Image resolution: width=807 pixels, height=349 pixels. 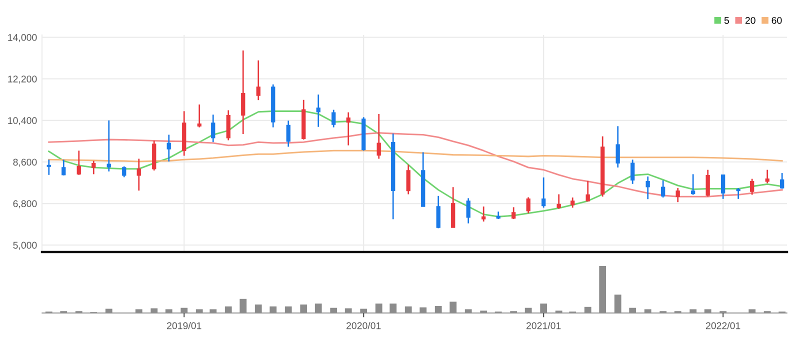 What do you see at coordinates (25, 204) in the screenshot?
I see `y-tick-label: 6,800` at bounding box center [25, 204].